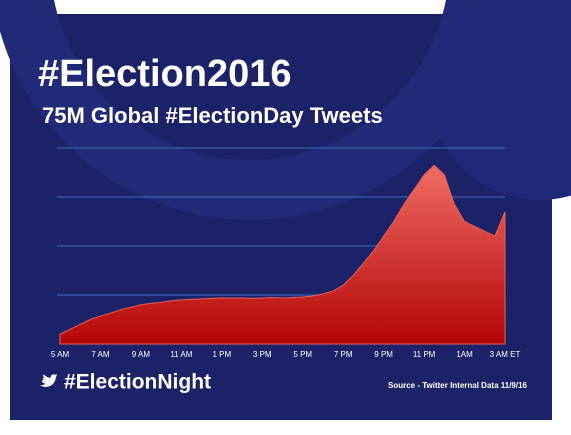 The width and height of the screenshot is (571, 435). Describe the element at coordinates (424, 354) in the screenshot. I see `x-tick-label: 11 PM` at that location.